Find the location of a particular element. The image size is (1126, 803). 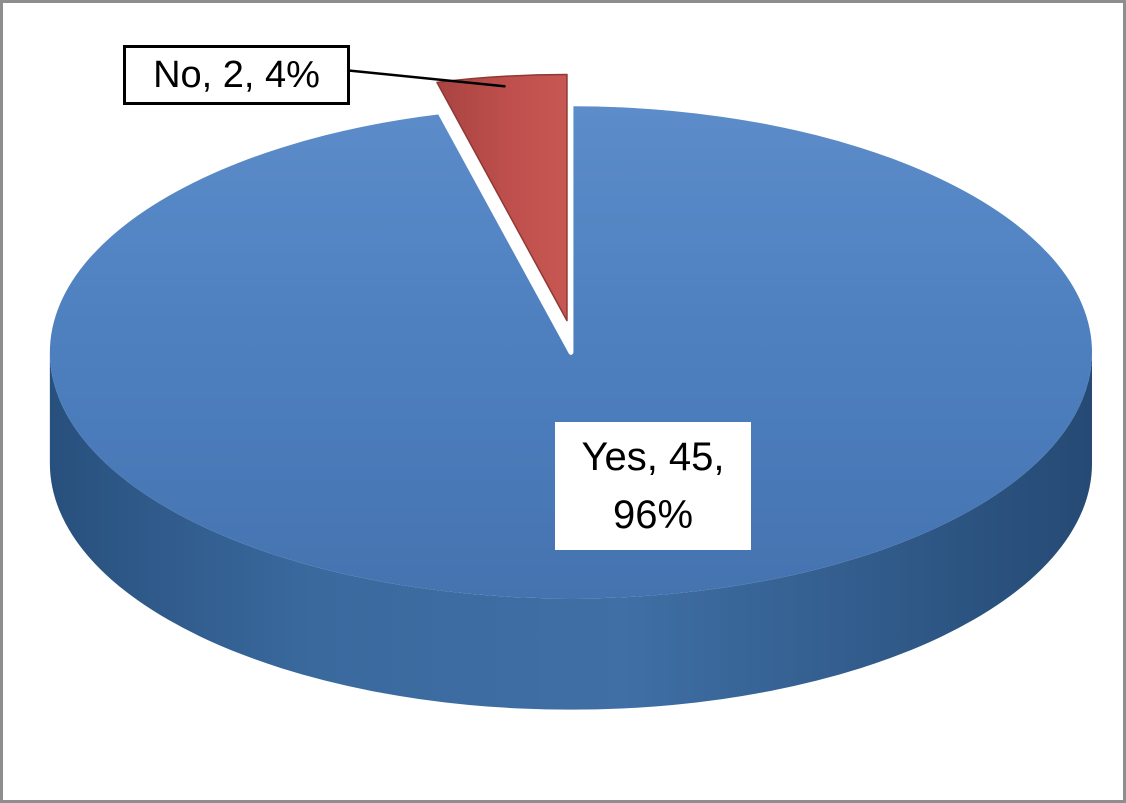

data-label-yes-line2: 96% is located at coordinates (653, 515).